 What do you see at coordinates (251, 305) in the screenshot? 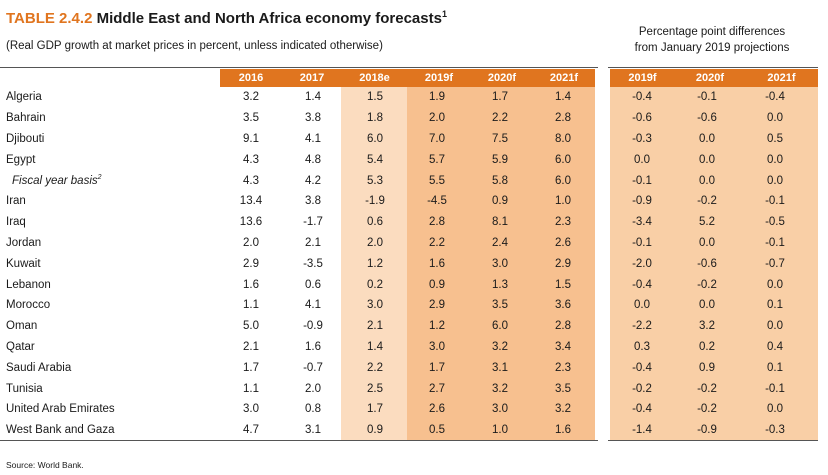
I see `value-cell-2016: 1.1` at bounding box center [251, 305].